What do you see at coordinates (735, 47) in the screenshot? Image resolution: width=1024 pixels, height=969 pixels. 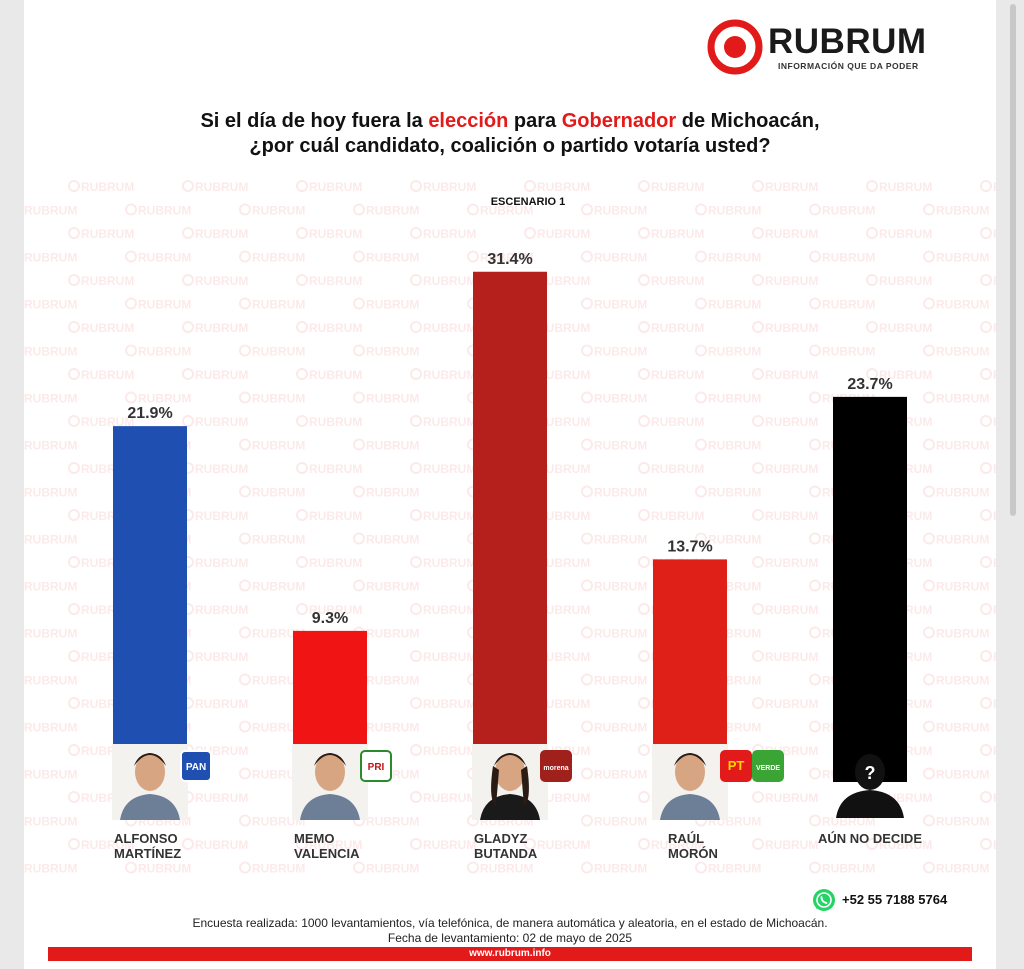 I see `rubrum-logo-icon` at bounding box center [735, 47].